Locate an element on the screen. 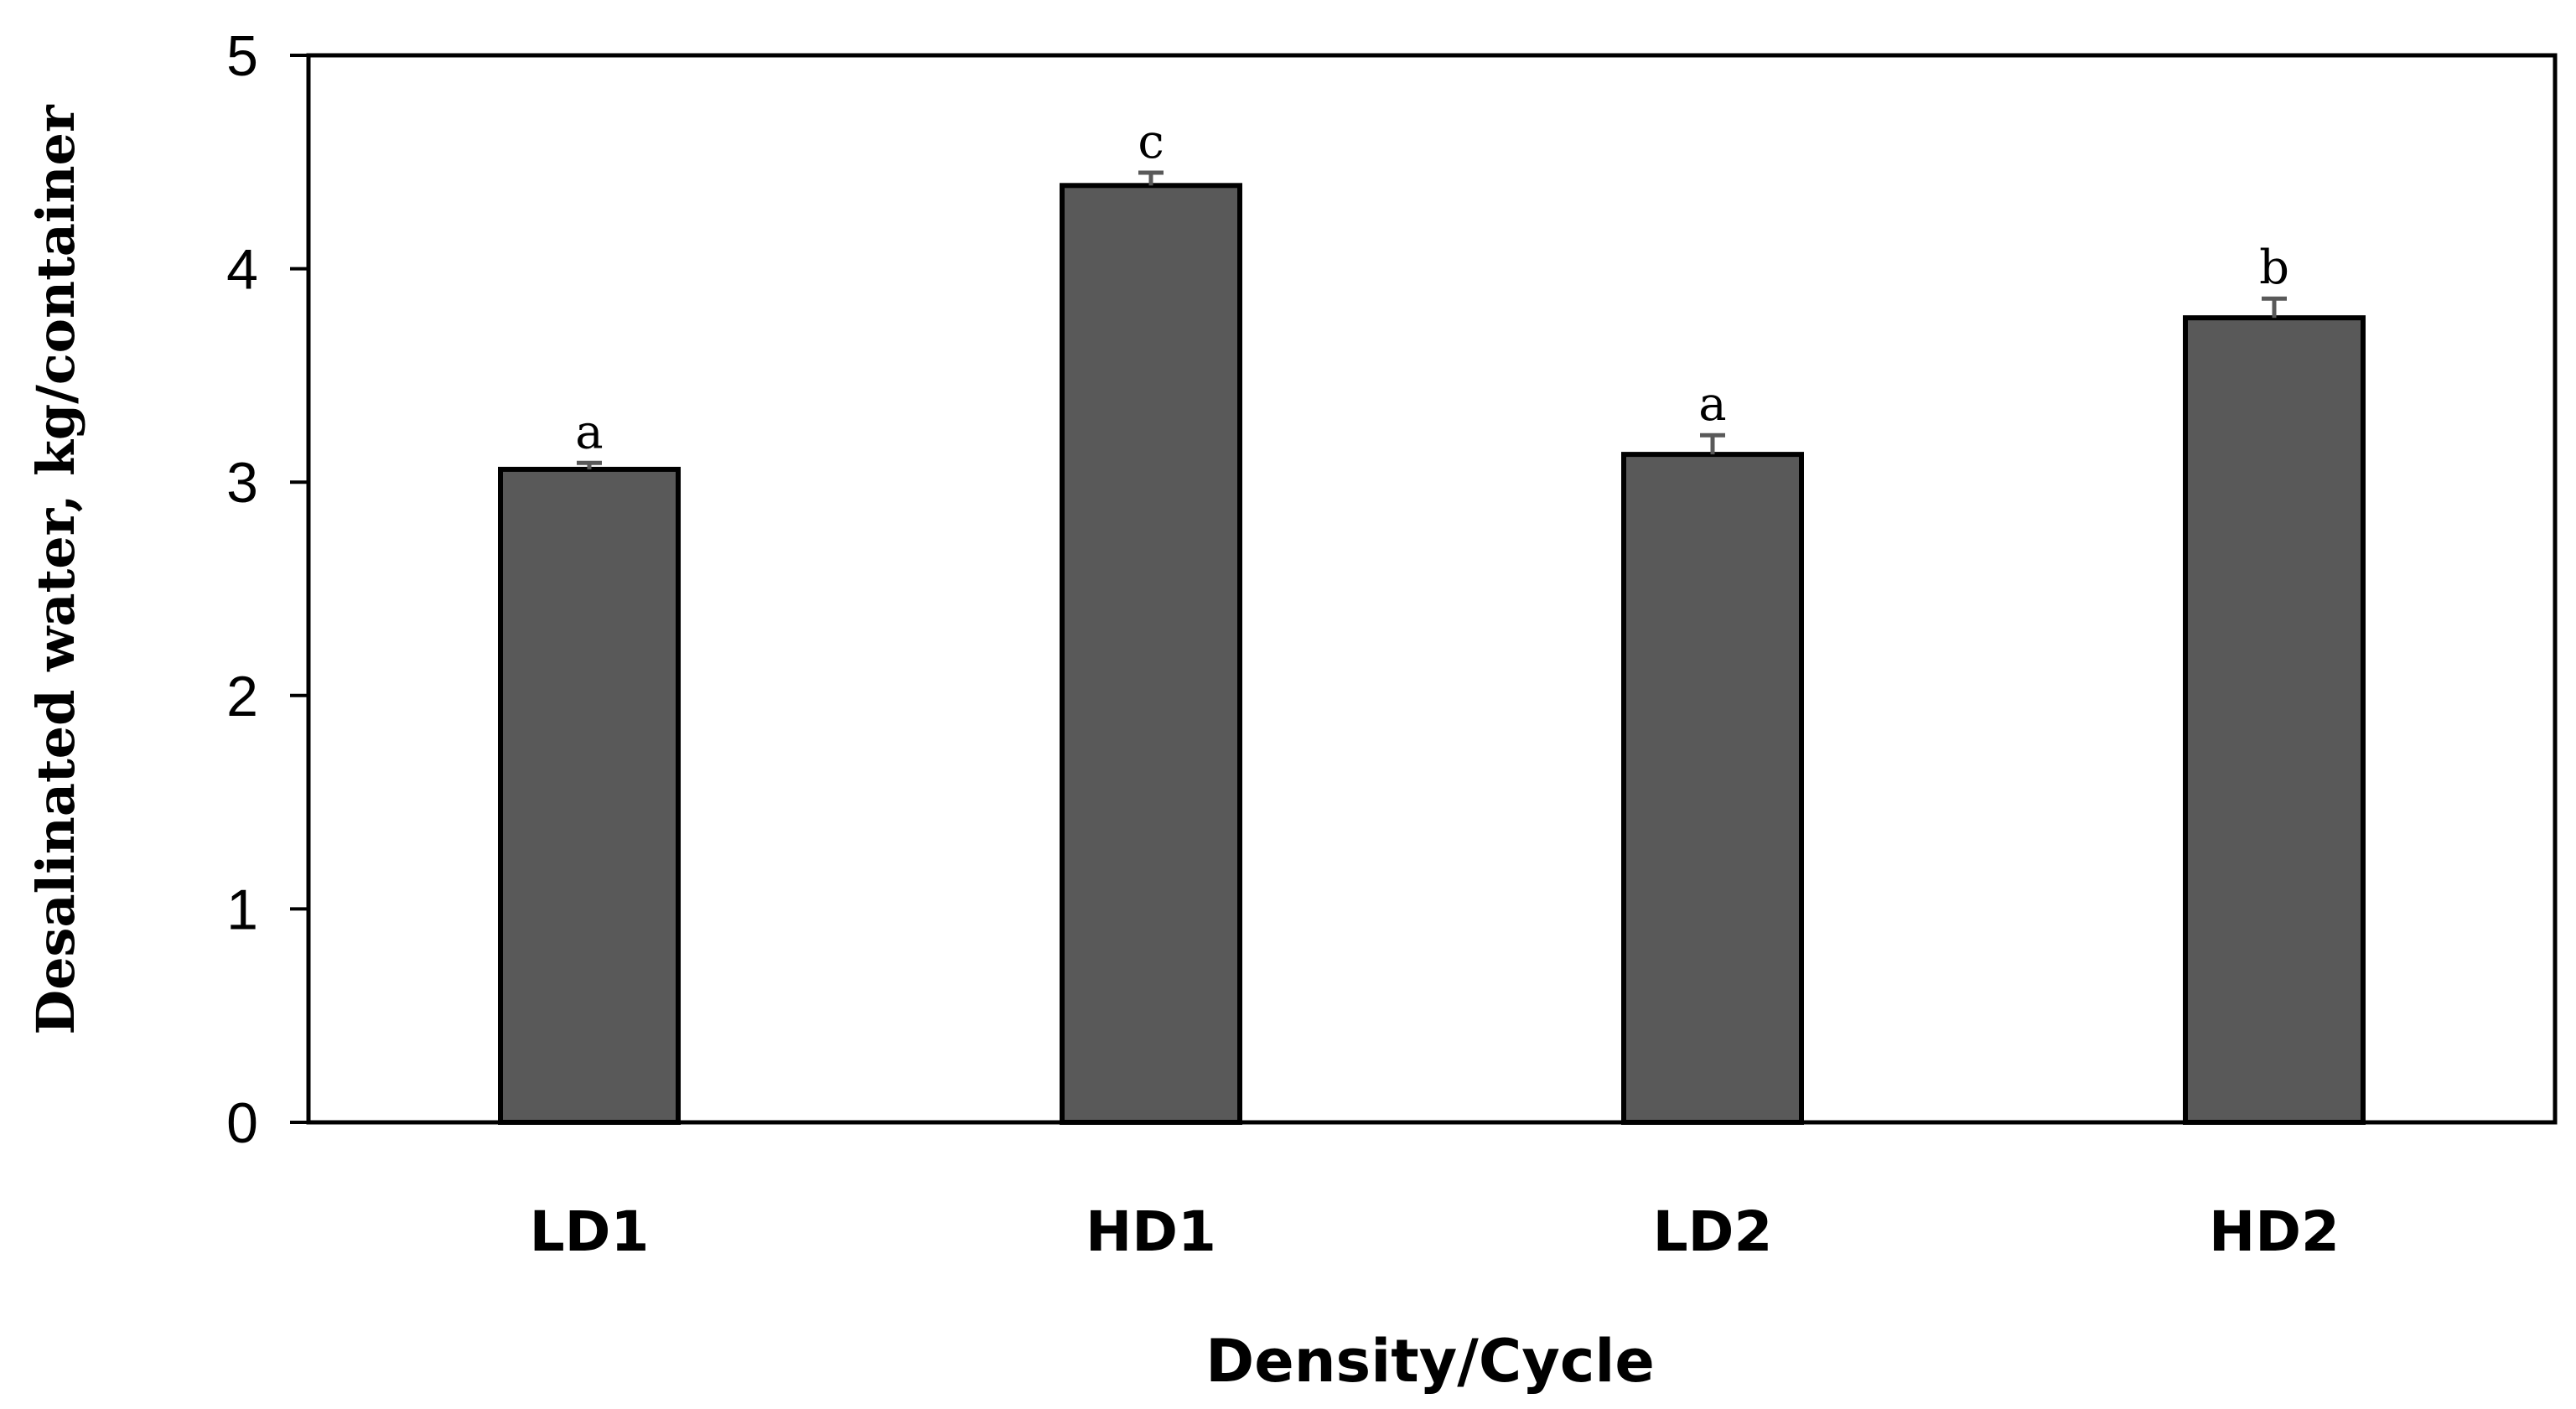 The width and height of the screenshot is (2576, 1409). x-axis-title: Density/Cycle is located at coordinates (1430, 1362).